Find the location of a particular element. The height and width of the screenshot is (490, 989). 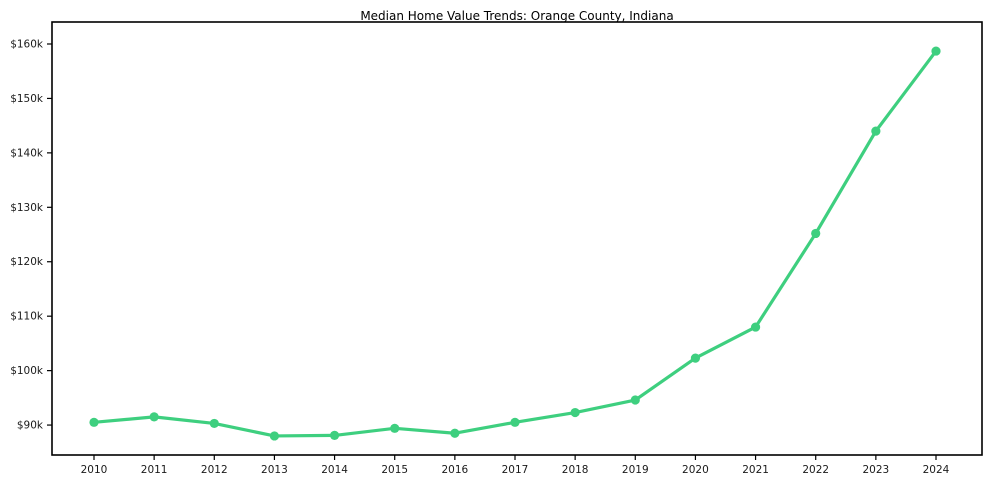

x-tick-label: 2012 is located at coordinates (214, 470).